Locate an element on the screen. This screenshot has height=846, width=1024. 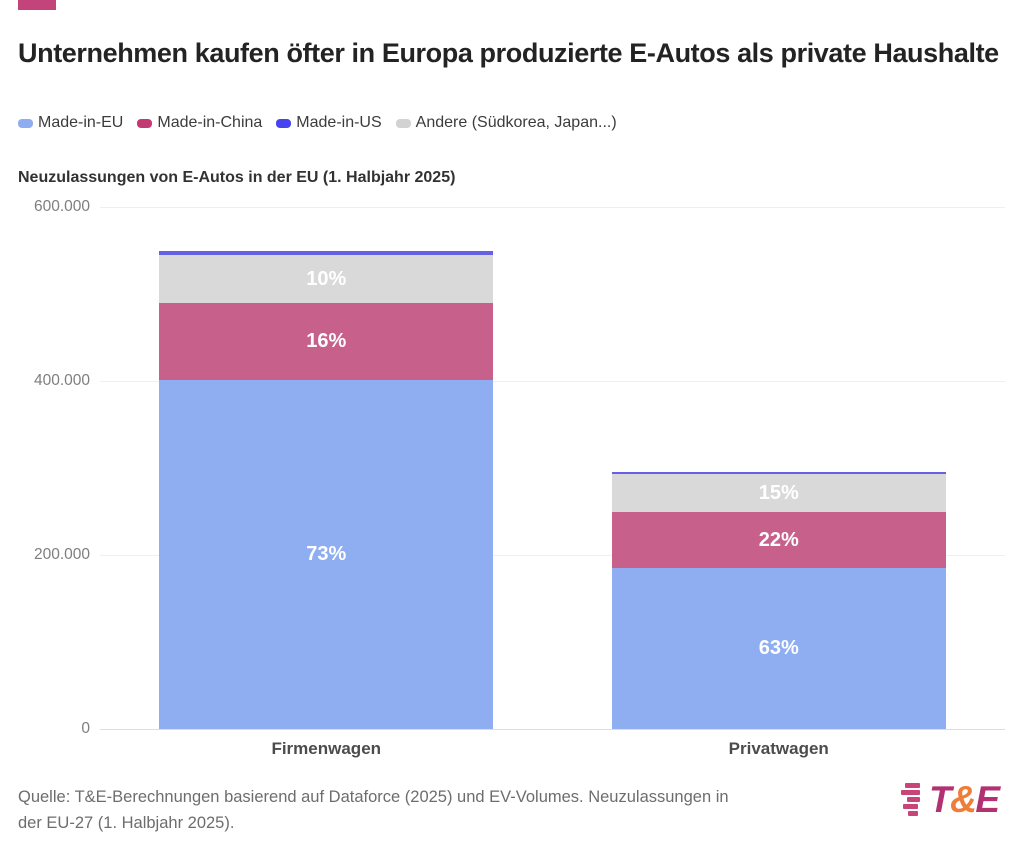
segment-andere-privatwagen: 15% is located at coordinates (778, 493).